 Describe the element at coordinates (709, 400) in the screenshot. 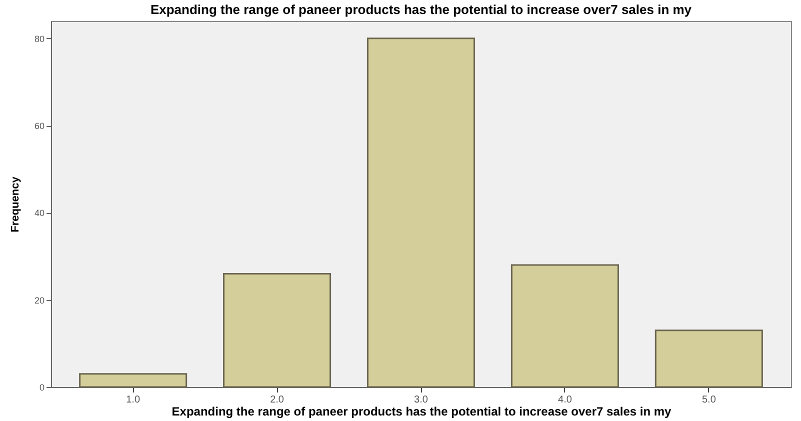

I see `x-tick-label: 5.0` at that location.